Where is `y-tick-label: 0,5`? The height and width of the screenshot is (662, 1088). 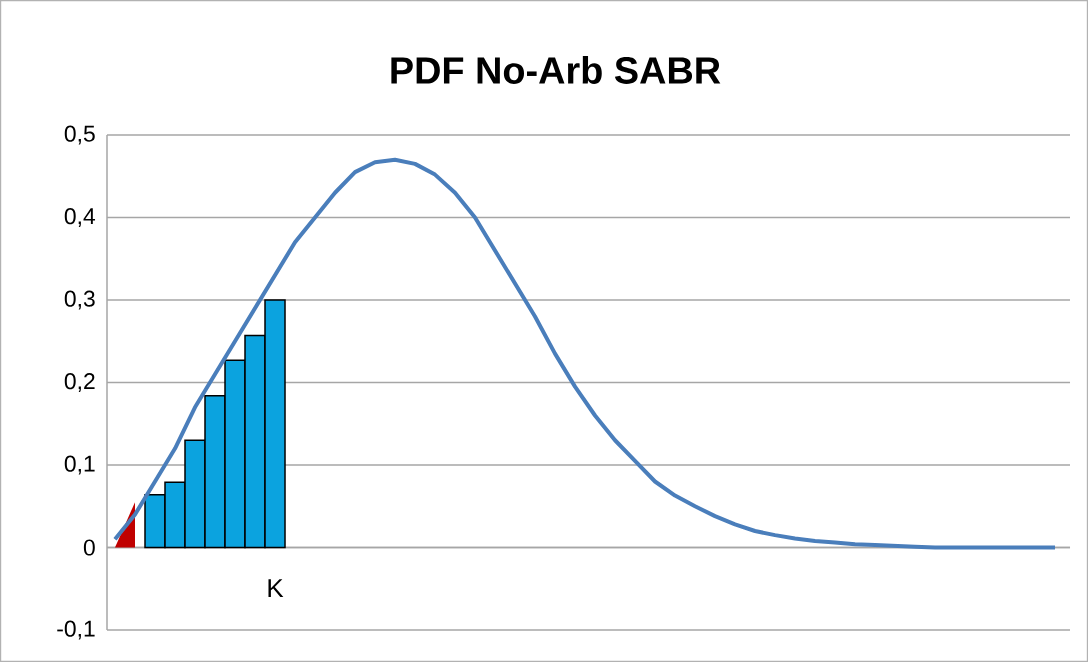
y-tick-label: 0,5 is located at coordinates (79, 135).